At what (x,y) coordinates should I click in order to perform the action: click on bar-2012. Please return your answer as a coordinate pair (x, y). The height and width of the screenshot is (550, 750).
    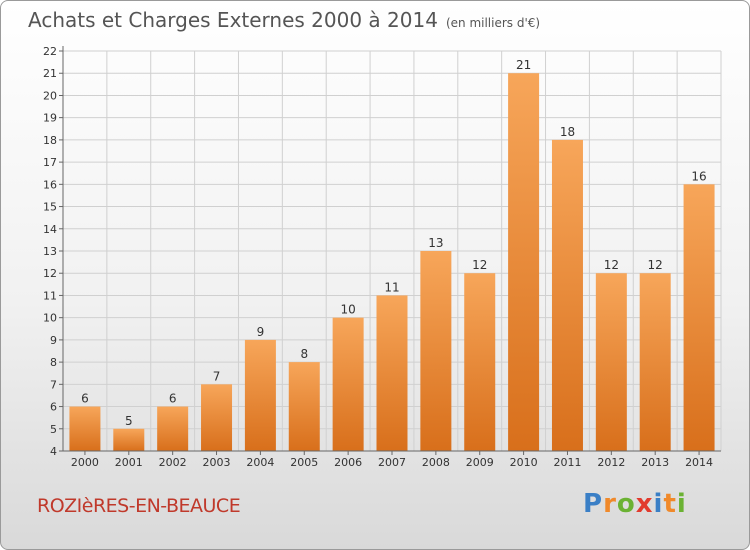
    Looking at the image, I should click on (611, 362).